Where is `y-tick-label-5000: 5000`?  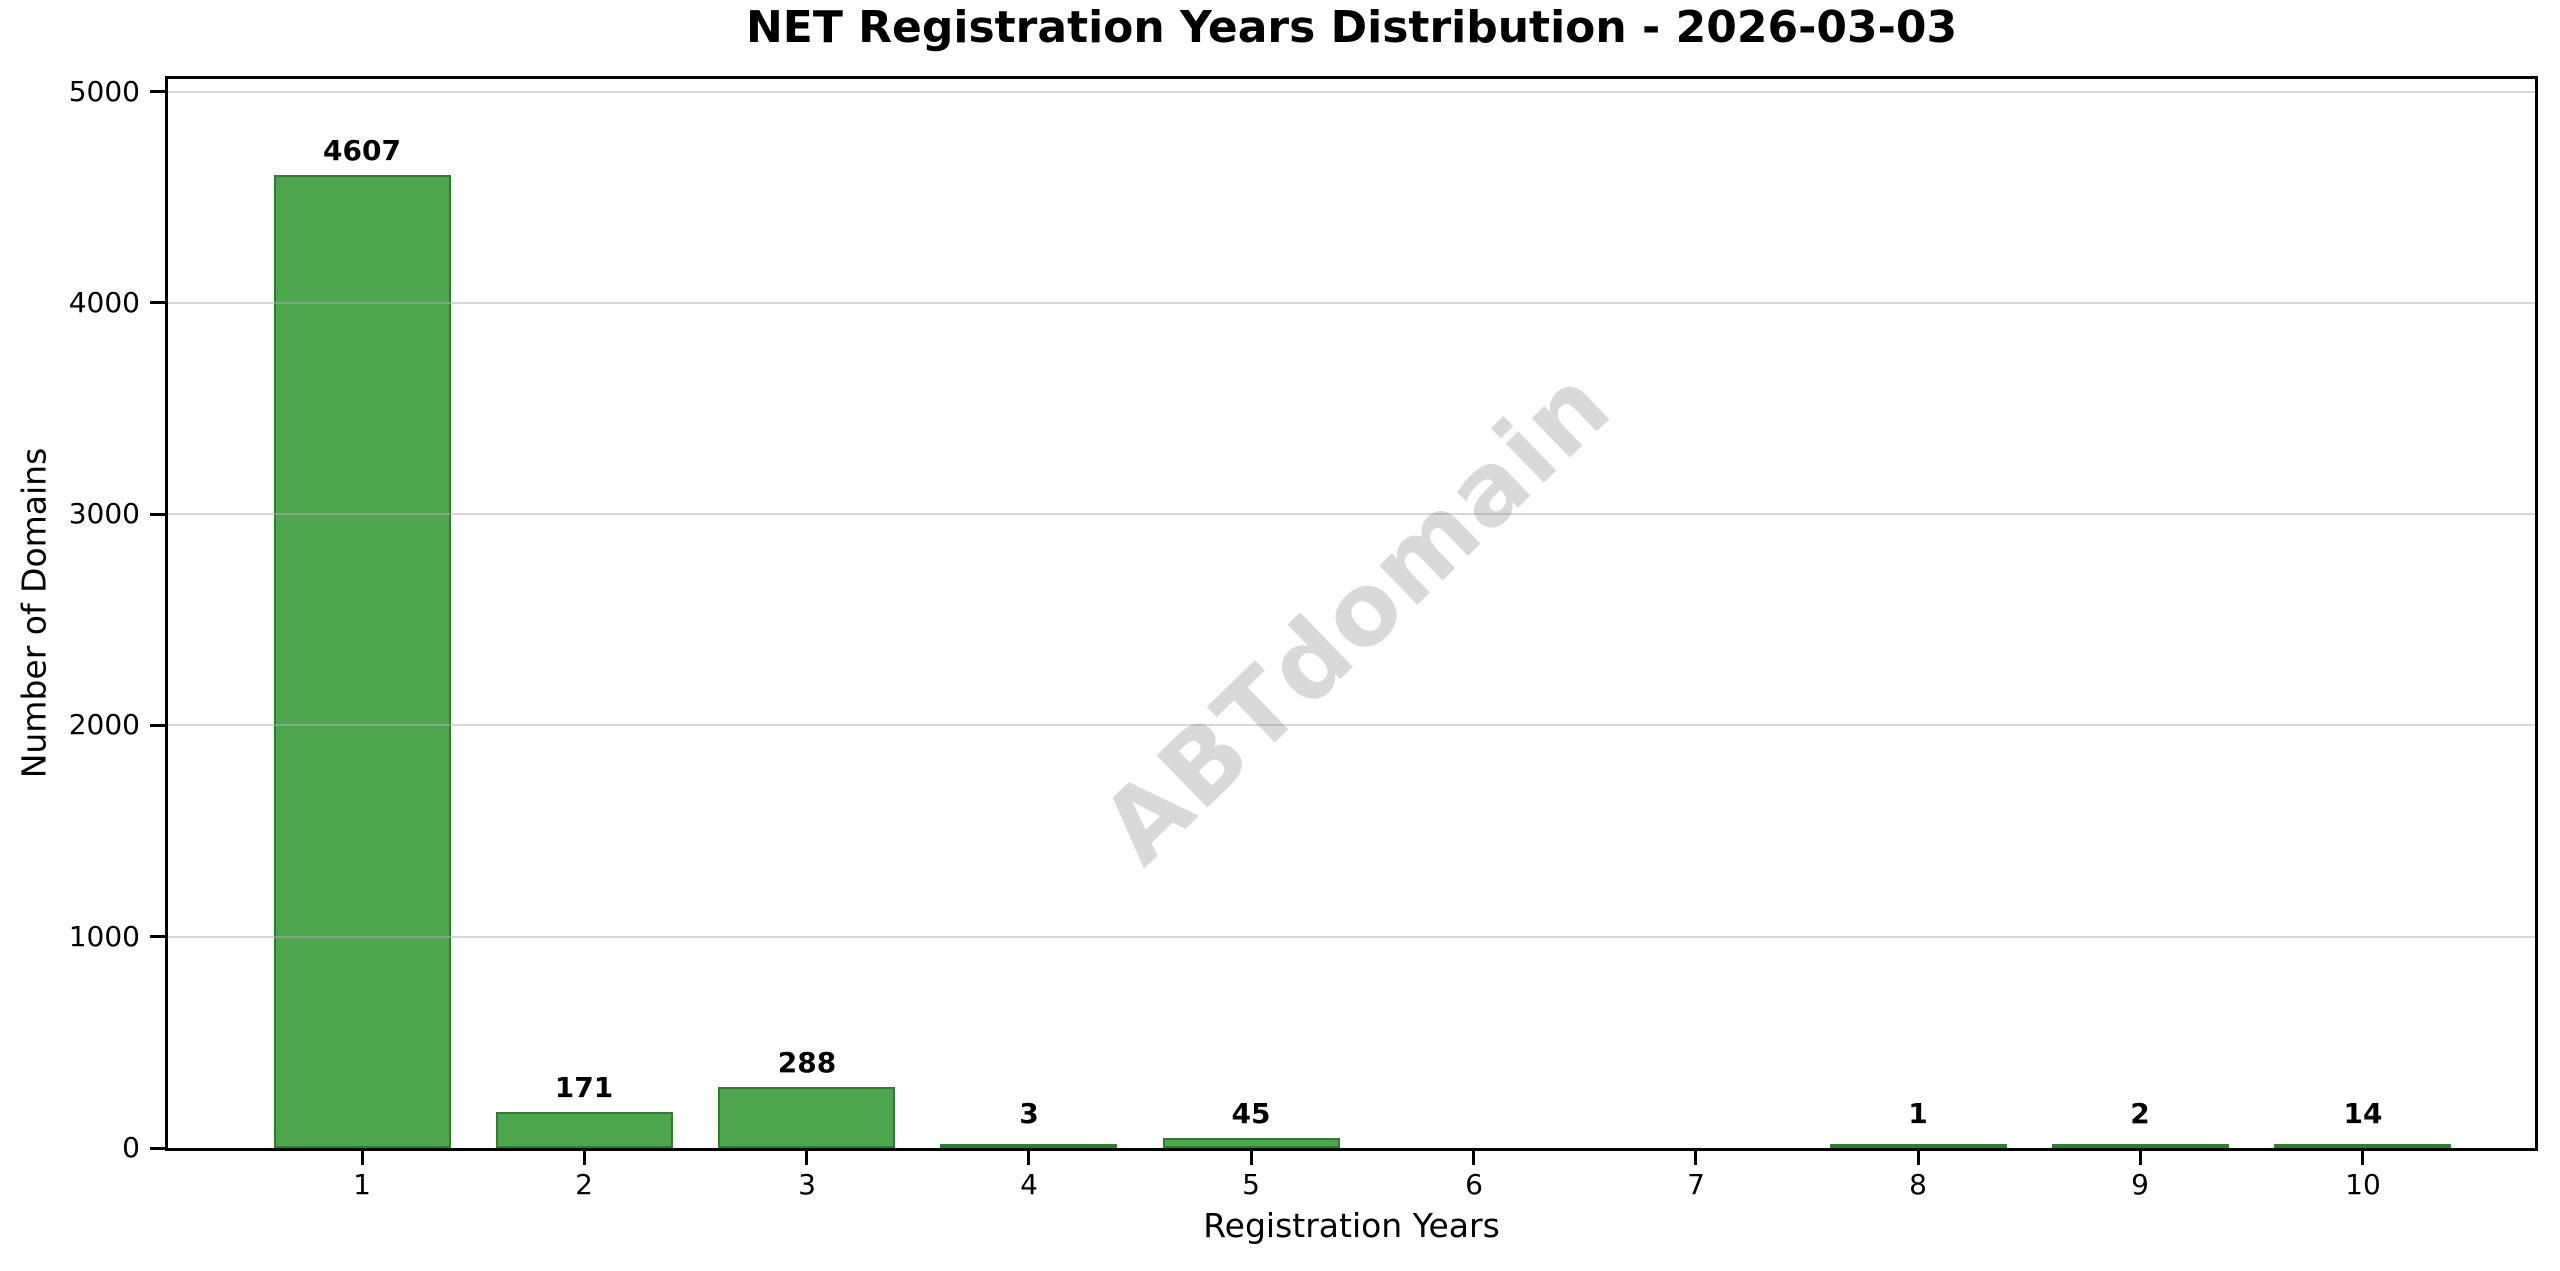
y-tick-label-5000: 5000 is located at coordinates (104, 91).